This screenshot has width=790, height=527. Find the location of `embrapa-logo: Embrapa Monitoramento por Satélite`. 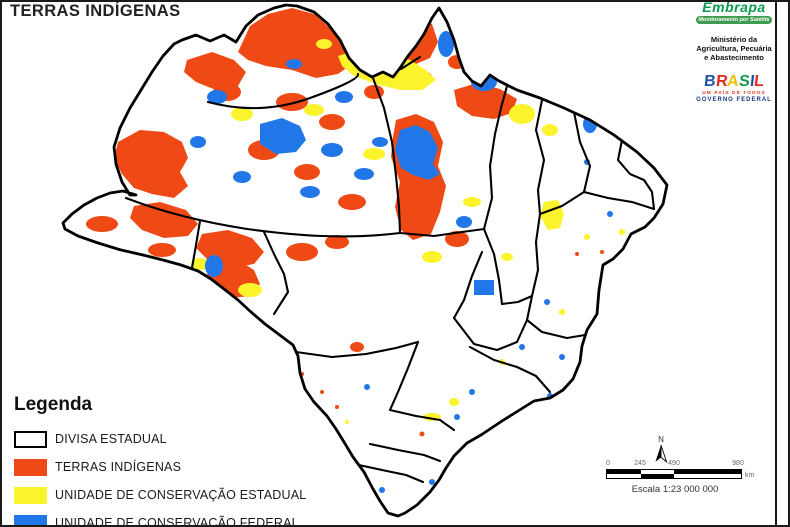

embrapa-logo: Embrapa Monitoramento por Satélite is located at coordinates (734, 12).